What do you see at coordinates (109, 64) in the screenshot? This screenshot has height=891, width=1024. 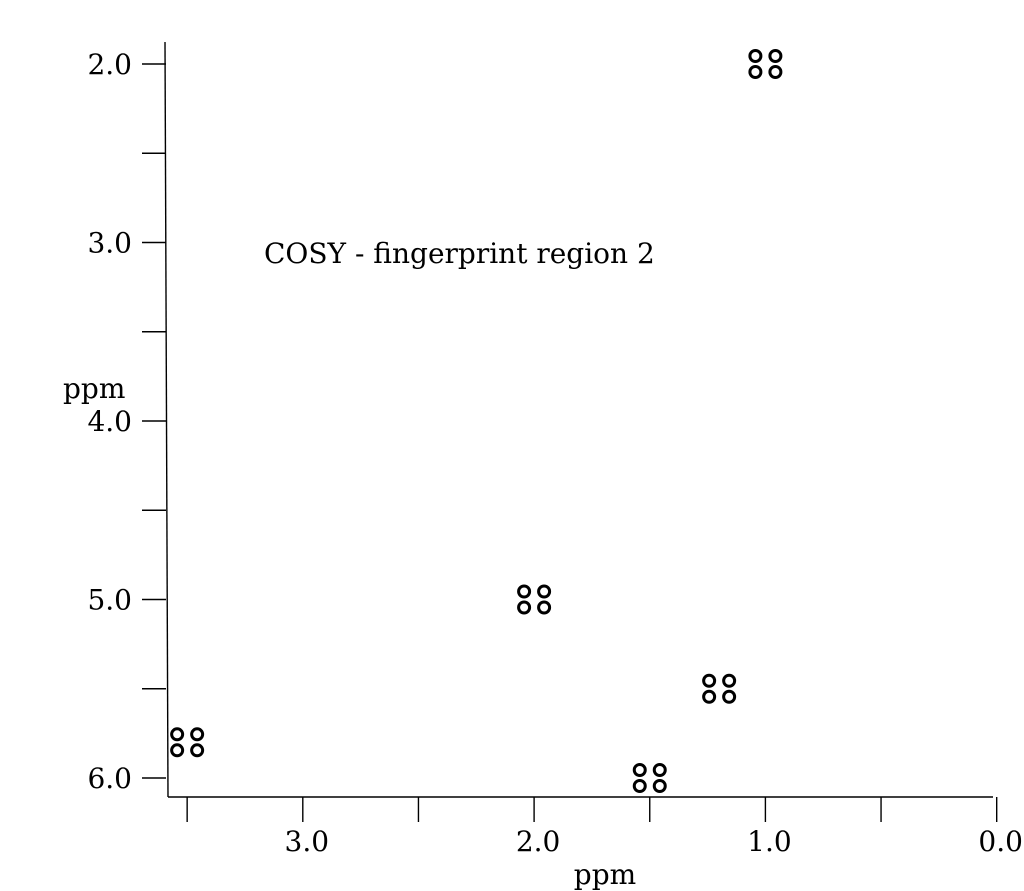 I see `y-tick-label: 2.0` at bounding box center [109, 64].